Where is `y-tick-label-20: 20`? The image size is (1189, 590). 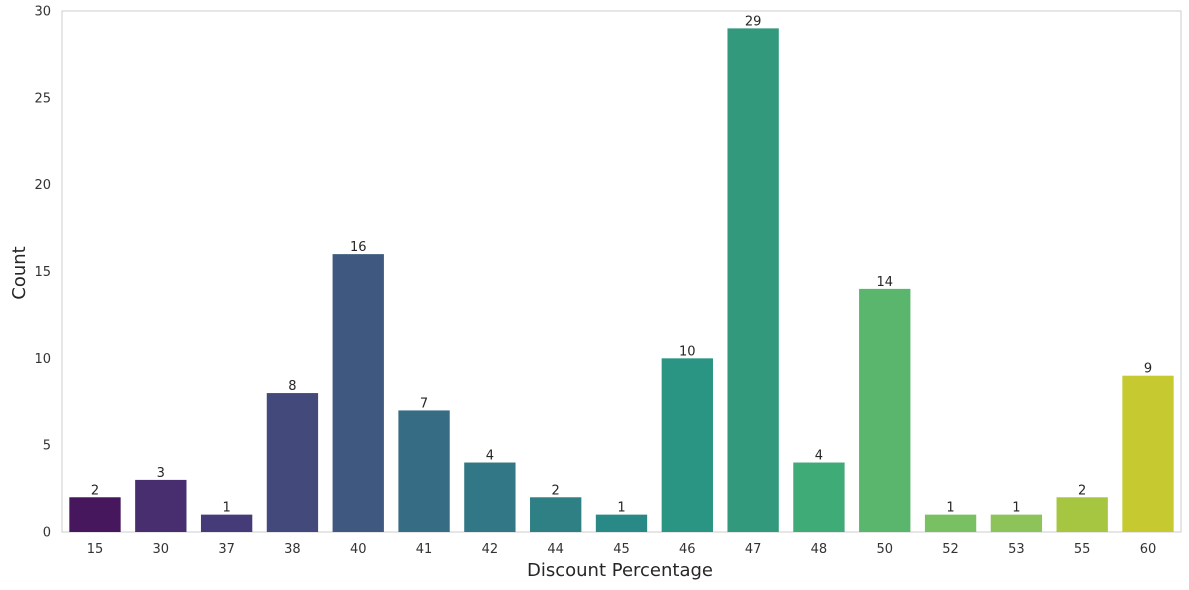
y-tick-label-20: 20 is located at coordinates (42, 185).